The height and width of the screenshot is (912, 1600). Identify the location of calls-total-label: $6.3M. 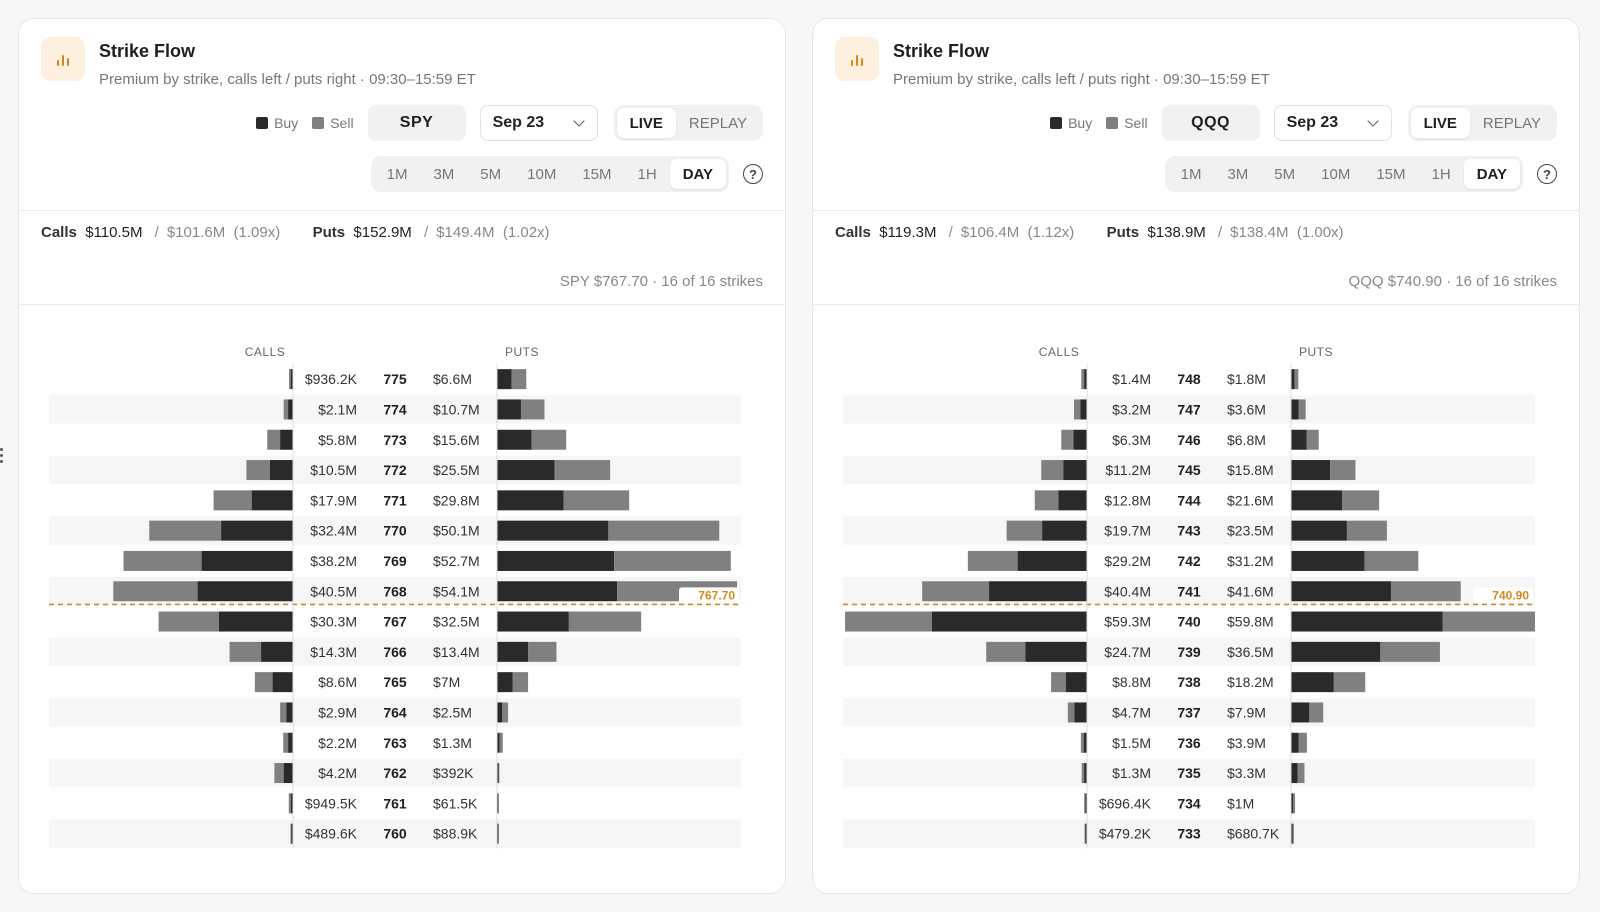
(1131, 440).